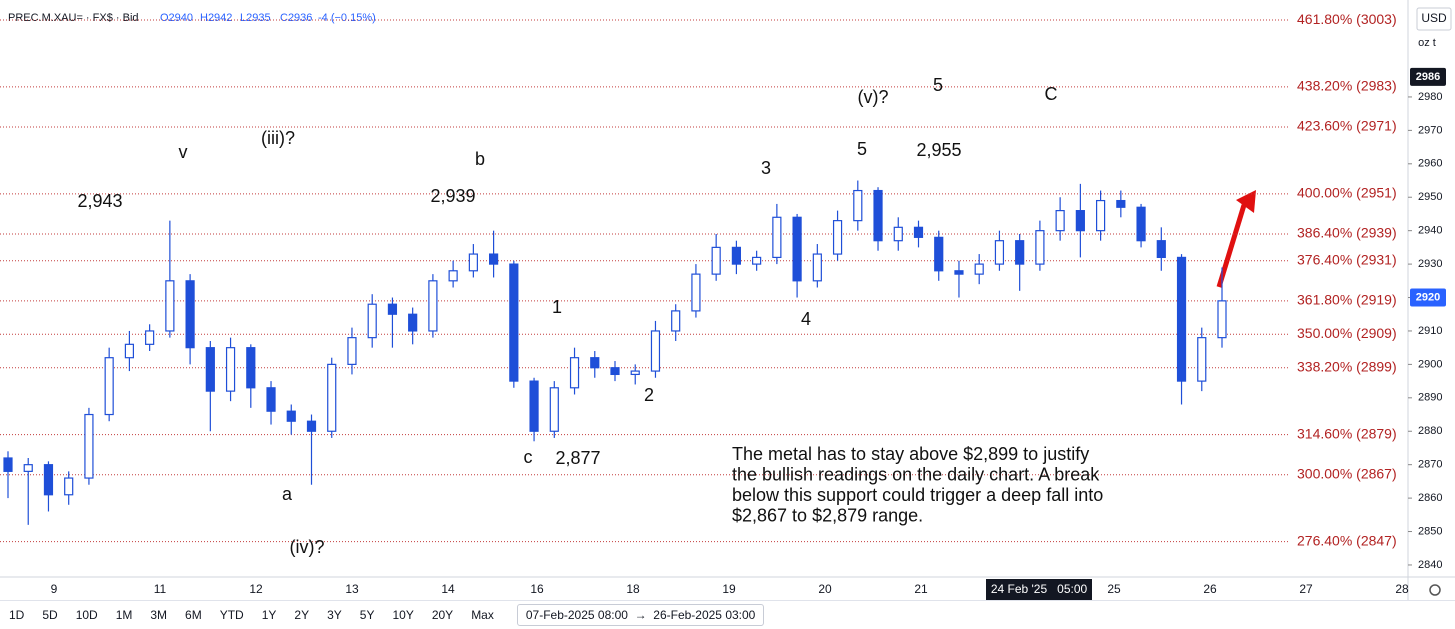 Image resolution: width=1455 pixels, height=629 pixels. Describe the element at coordinates (1246, 201) in the screenshot. I see `arrow-head` at that location.